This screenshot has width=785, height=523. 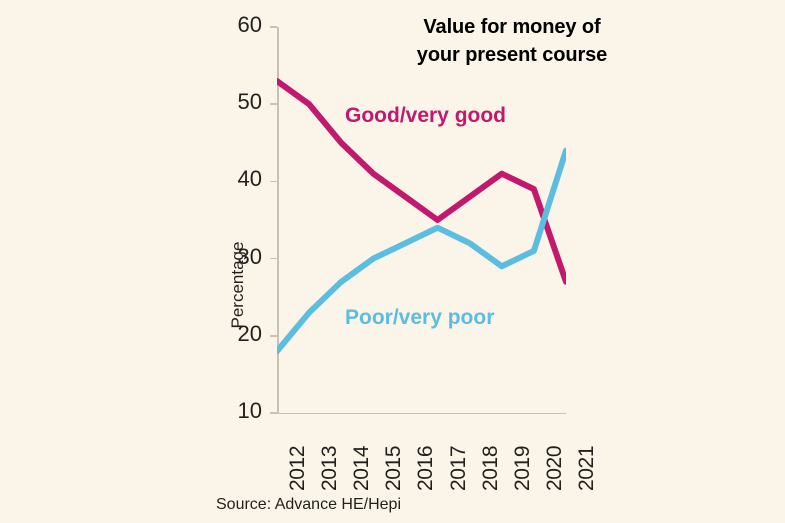 I want to click on y-axis-tick-labels: 10 20 30 40 50 60, so click(x=239, y=261).